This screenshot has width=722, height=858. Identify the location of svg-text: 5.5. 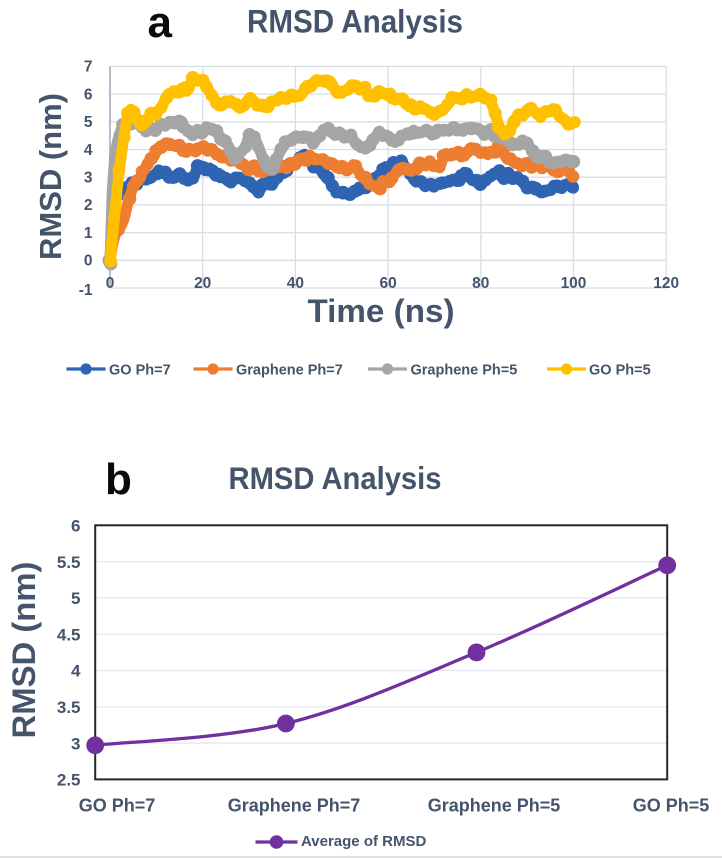
(69, 562).